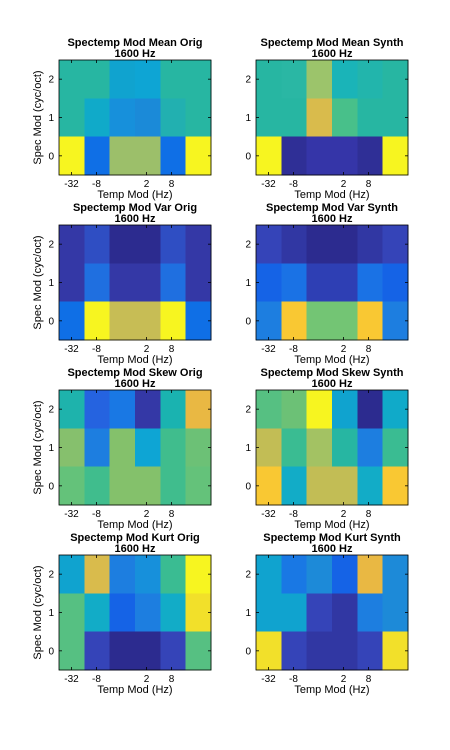  Describe the element at coordinates (51, 80) in the screenshot. I see `y-tick-label: 2` at that location.